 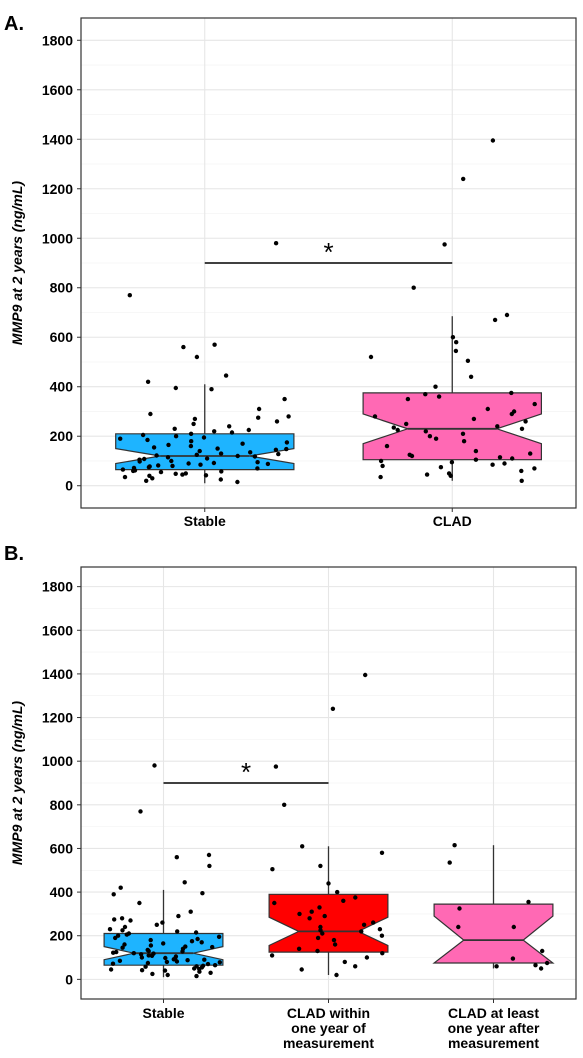 I want to click on y-tick-label: 1600, so click(x=57, y=630).